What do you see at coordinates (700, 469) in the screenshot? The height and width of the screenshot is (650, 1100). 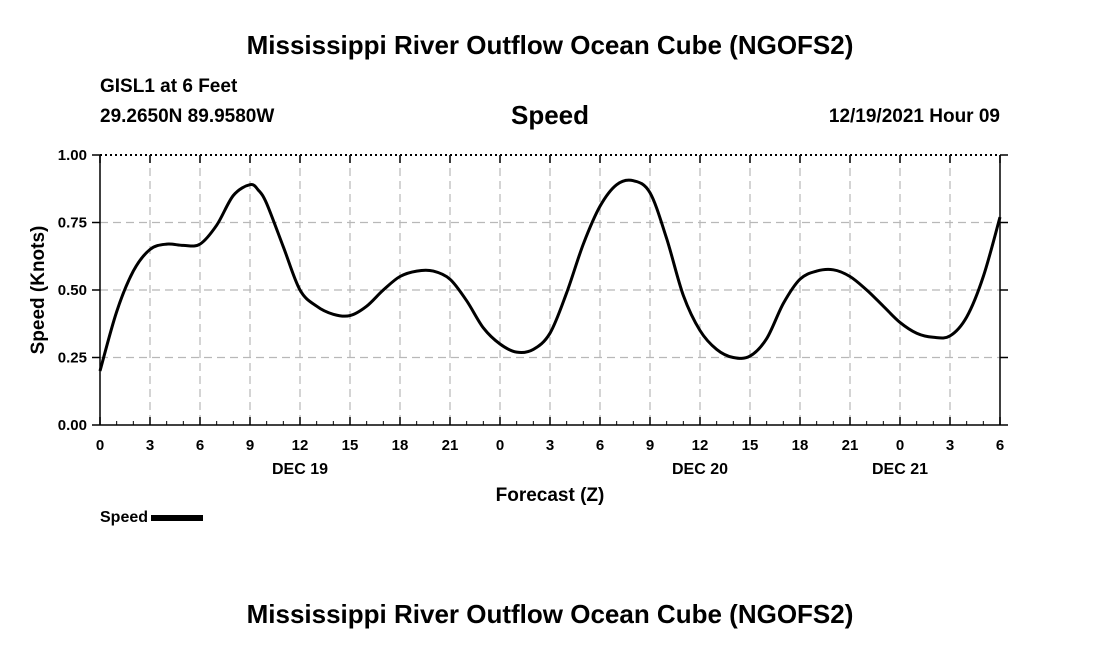 I see `x-date-label: DEC 20` at bounding box center [700, 469].